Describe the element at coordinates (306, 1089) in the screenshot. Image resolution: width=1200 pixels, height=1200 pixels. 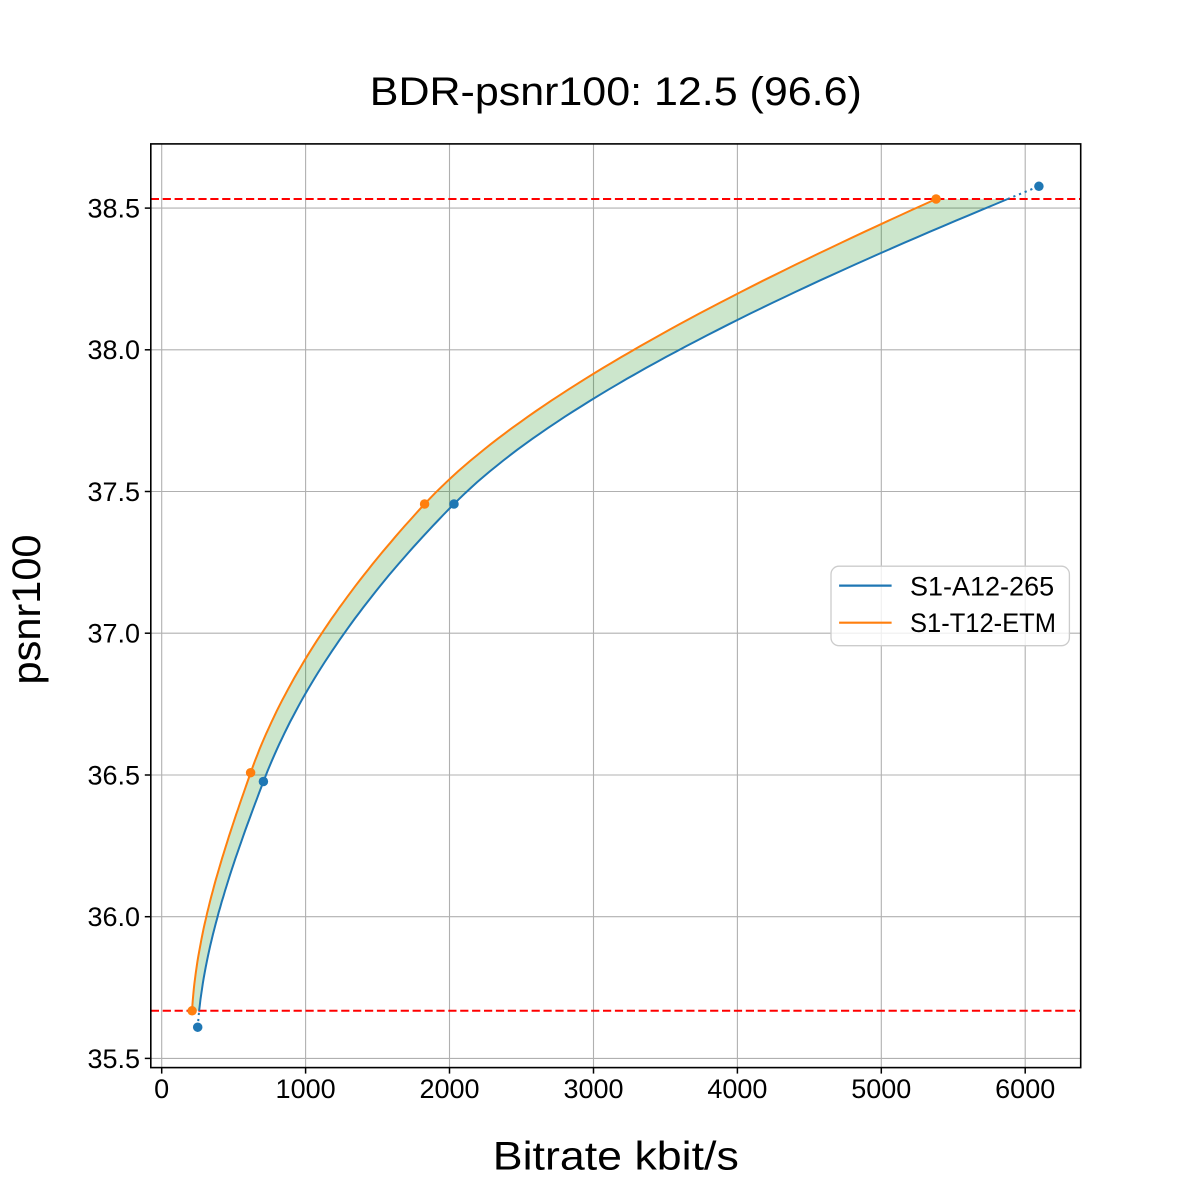
I see `svg-text: 1000` at that location.